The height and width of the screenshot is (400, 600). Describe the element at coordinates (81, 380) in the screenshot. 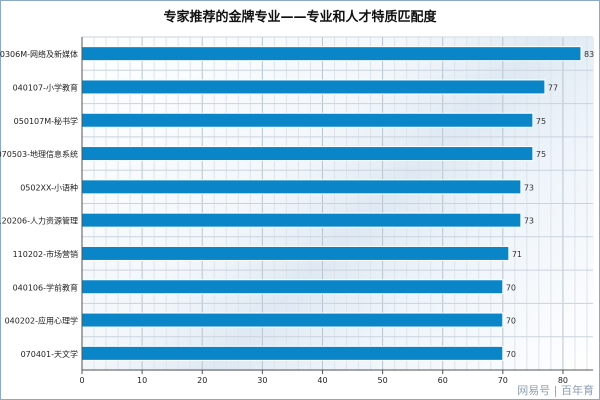

I see `x-tick-label: 0` at that location.